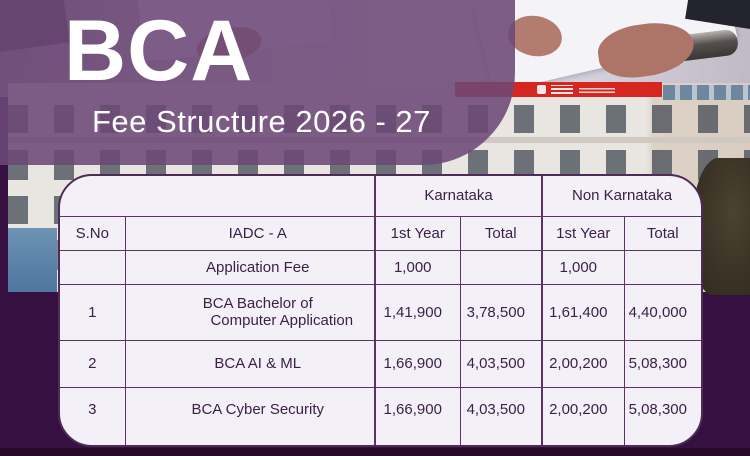 The image size is (750, 456). Describe the element at coordinates (250, 363) in the screenshot. I see `program-cell: BCA AI & ML` at that location.